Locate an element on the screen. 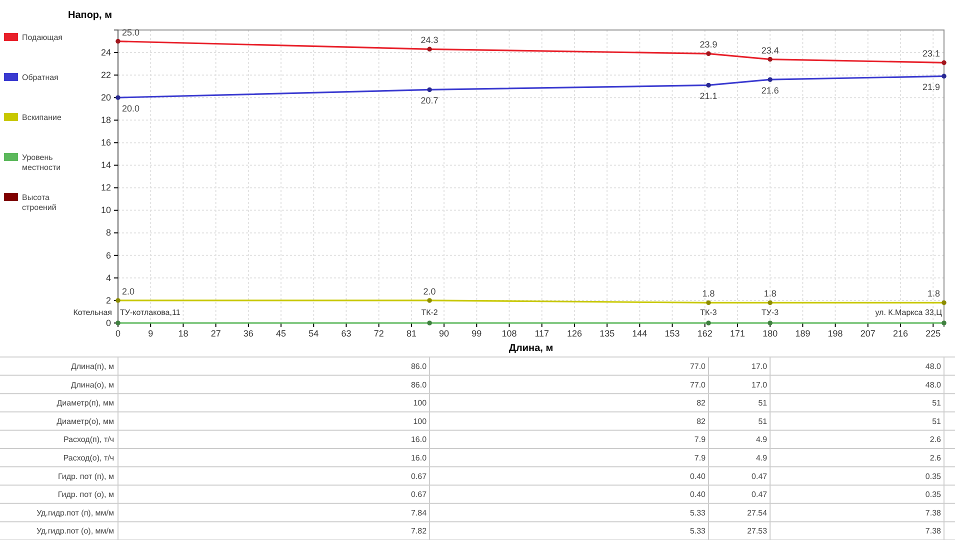  x-tick-label: 54 is located at coordinates (313, 333).